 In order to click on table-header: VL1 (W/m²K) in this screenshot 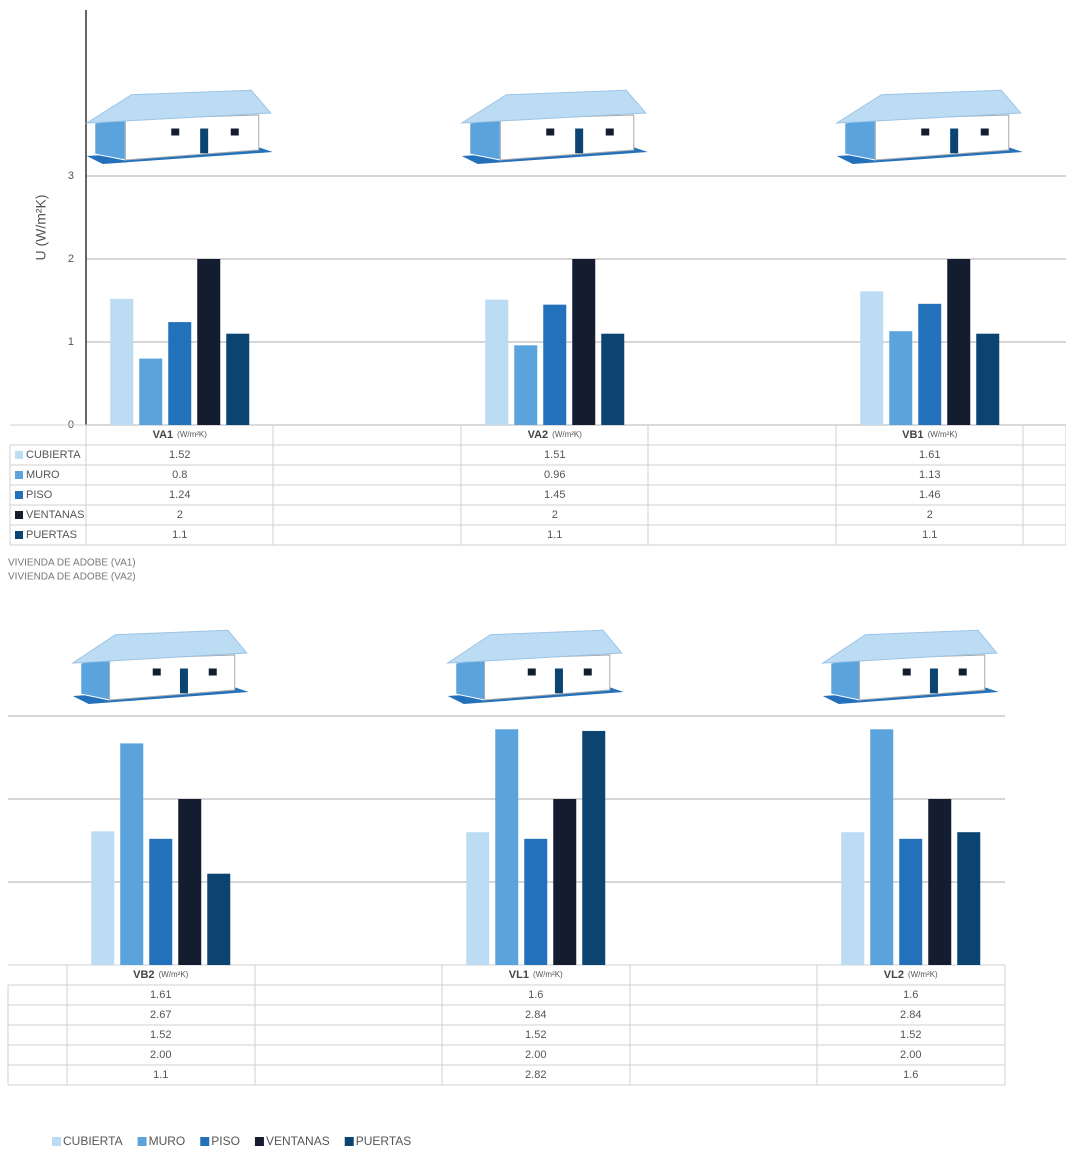, I will do `click(536, 975)`.